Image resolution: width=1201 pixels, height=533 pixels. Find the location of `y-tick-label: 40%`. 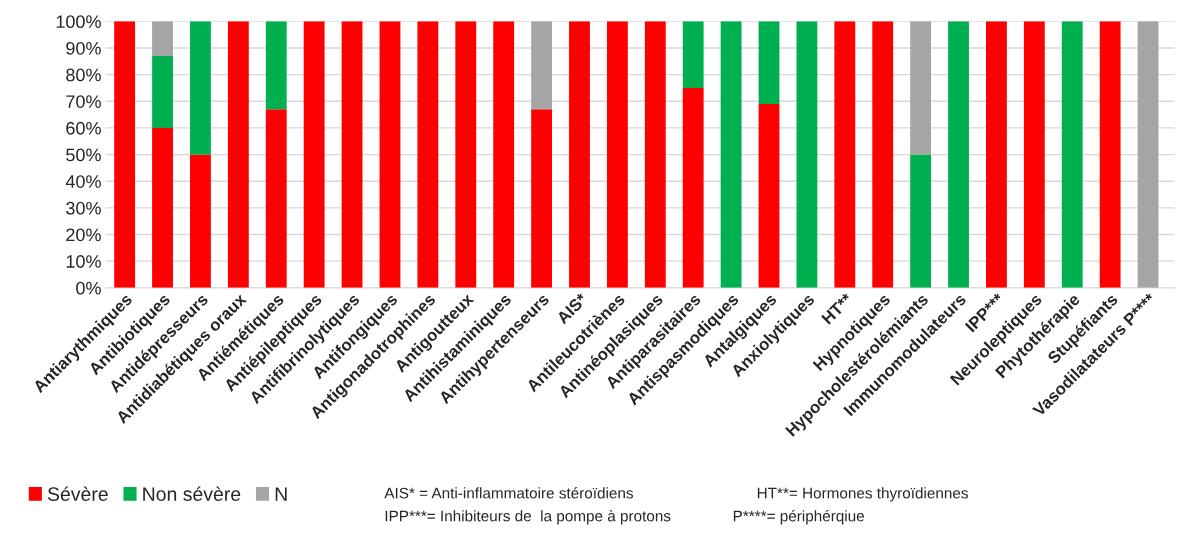

y-tick-label: 40% is located at coordinates (83, 181).